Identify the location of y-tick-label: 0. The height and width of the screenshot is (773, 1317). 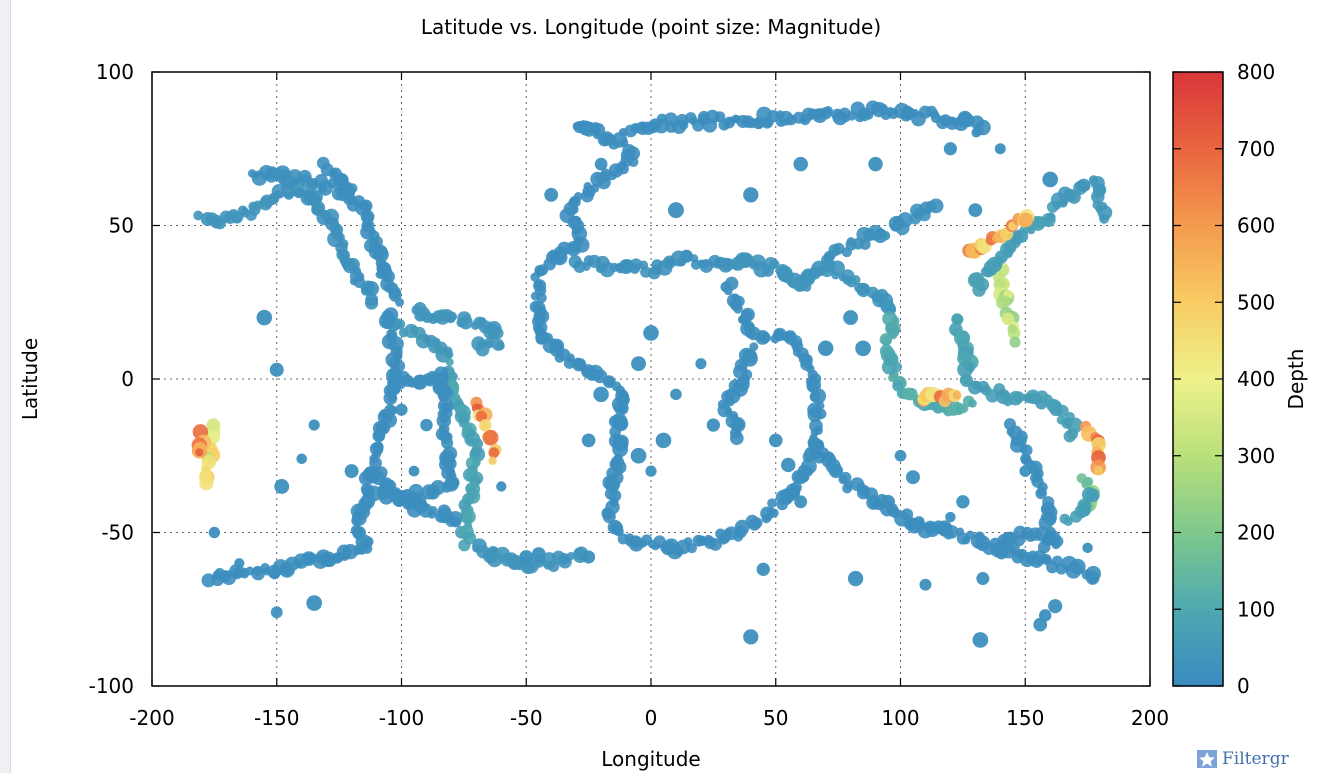
(127, 379).